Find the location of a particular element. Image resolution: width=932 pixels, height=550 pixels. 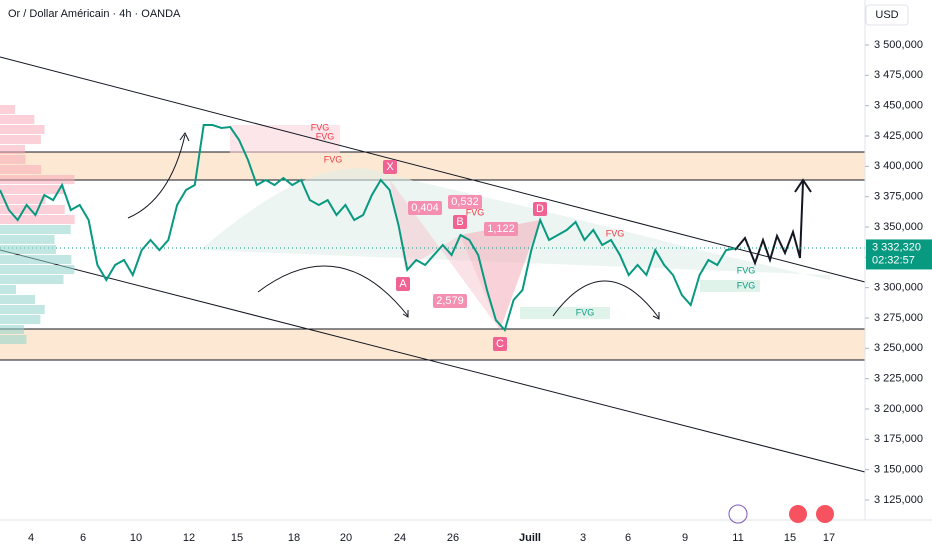

annotation: 2,579 is located at coordinates (450, 301).